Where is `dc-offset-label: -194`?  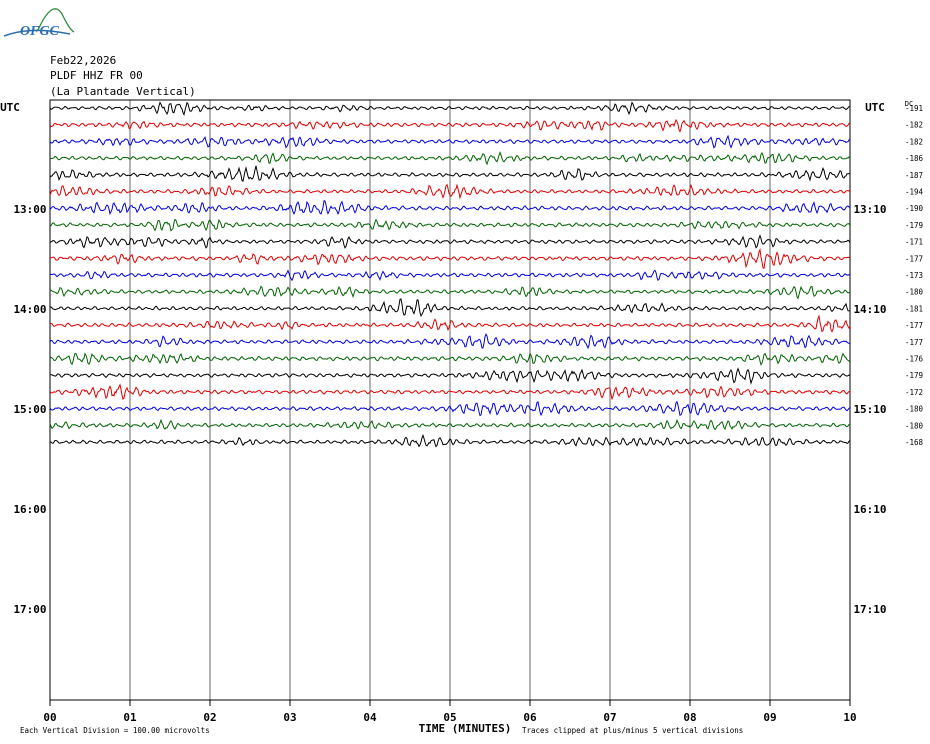 dc-offset-label: -194 is located at coordinates (914, 192).